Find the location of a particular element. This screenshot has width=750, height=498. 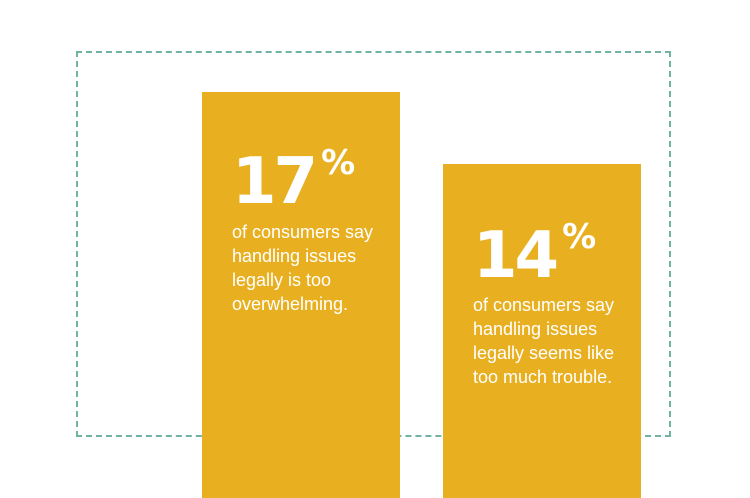

stat-label-overwhelming: 17 % is located at coordinates (293, 182).